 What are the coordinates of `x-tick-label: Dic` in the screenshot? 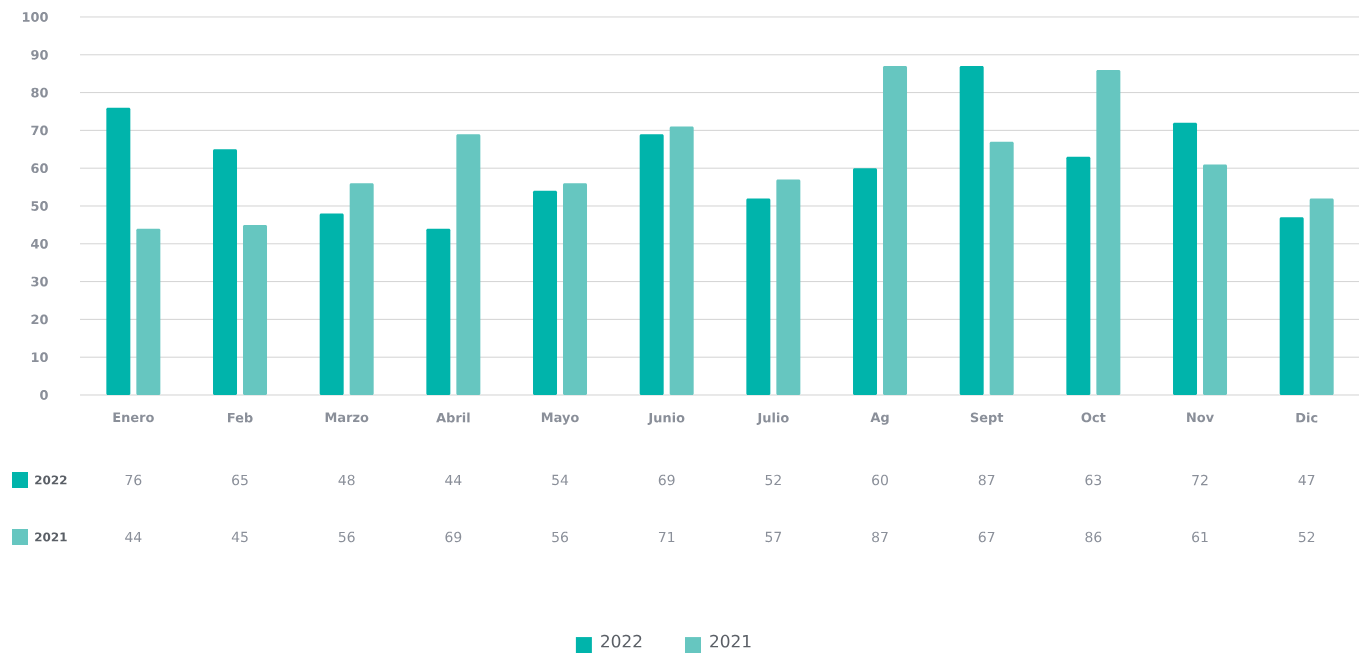 It's located at (1307, 417).